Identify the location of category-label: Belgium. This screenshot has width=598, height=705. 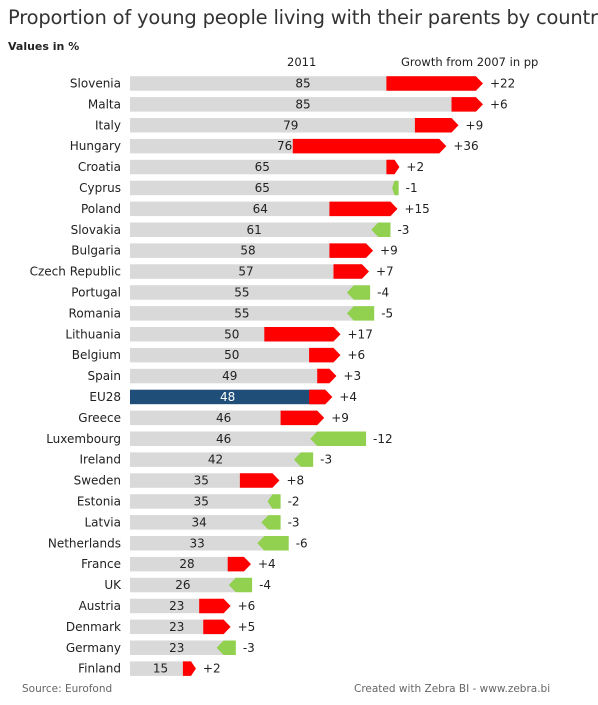
(96, 355).